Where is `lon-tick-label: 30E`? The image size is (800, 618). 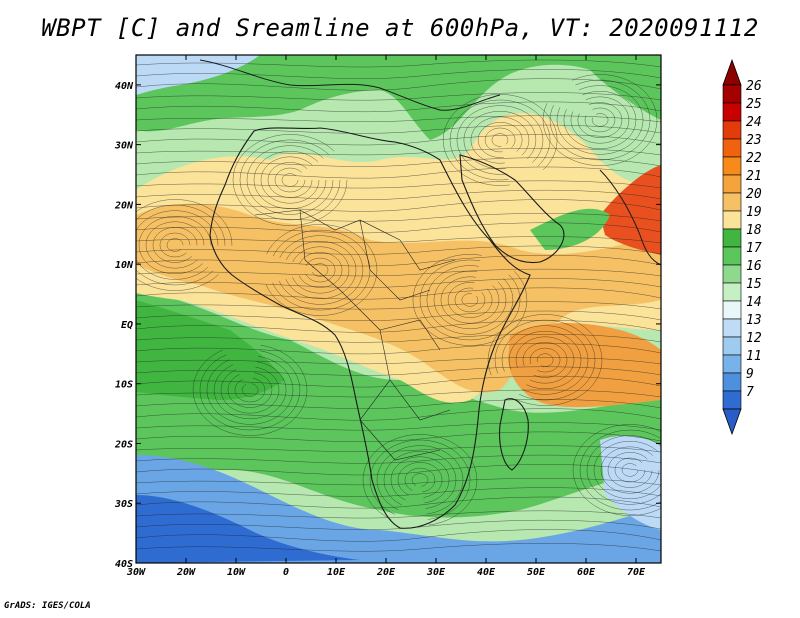
lon-tick-label: 30E is located at coordinates (436, 572).